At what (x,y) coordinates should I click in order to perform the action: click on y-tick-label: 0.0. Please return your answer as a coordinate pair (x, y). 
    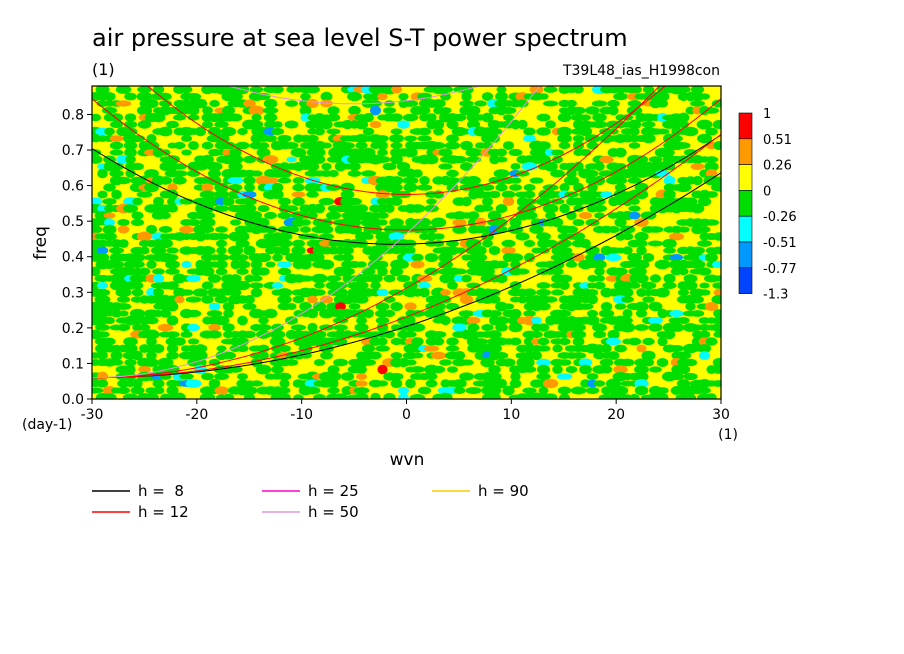
    Looking at the image, I should click on (73, 400).